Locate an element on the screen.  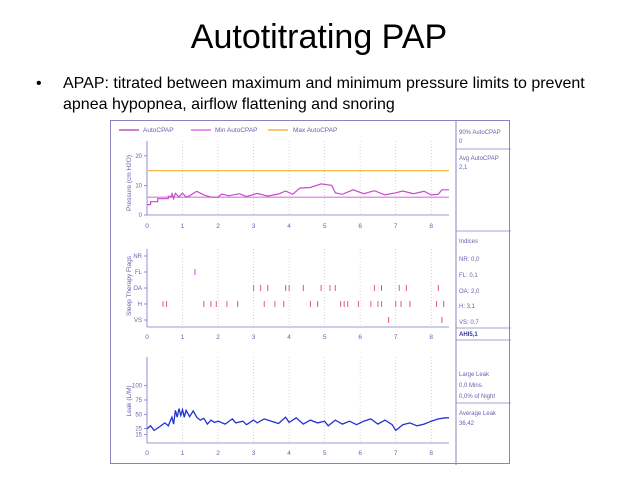
pressure-x-tick-label: 3 is located at coordinates (254, 226).